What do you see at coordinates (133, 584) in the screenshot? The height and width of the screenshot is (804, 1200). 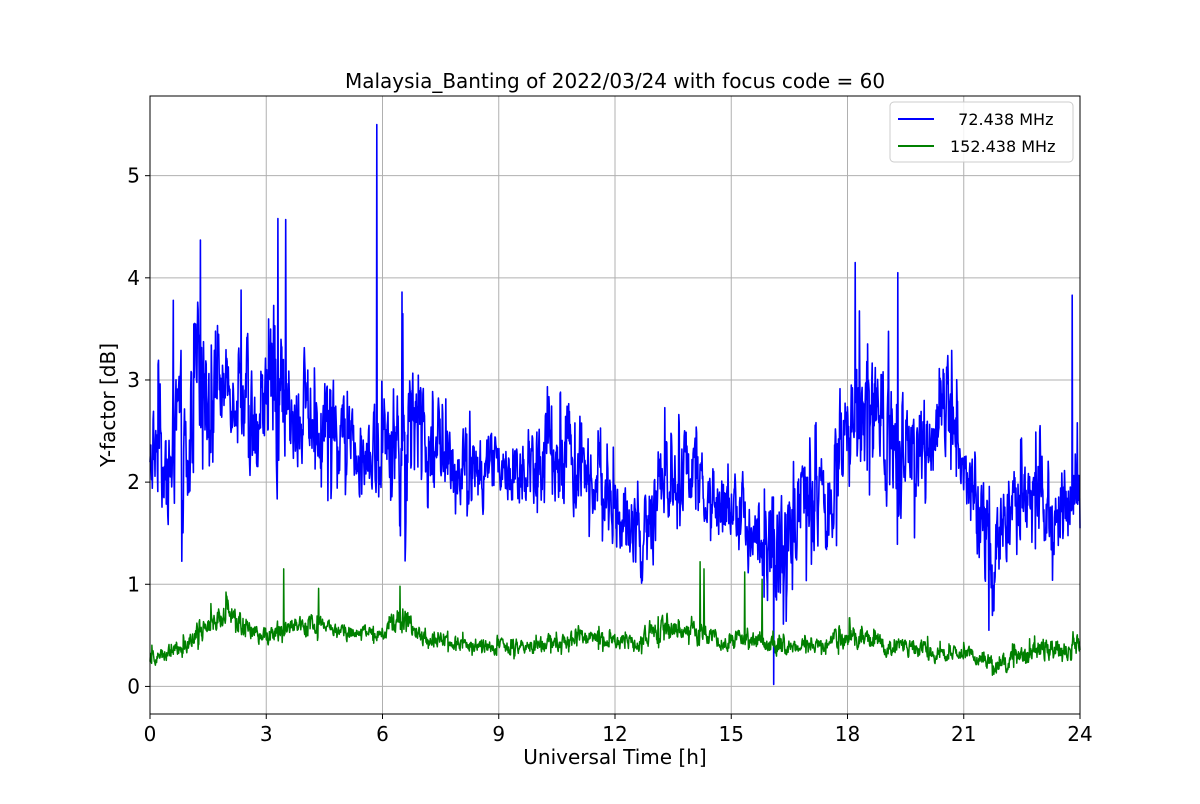 I see `y-tick-label: 1` at bounding box center [133, 584].